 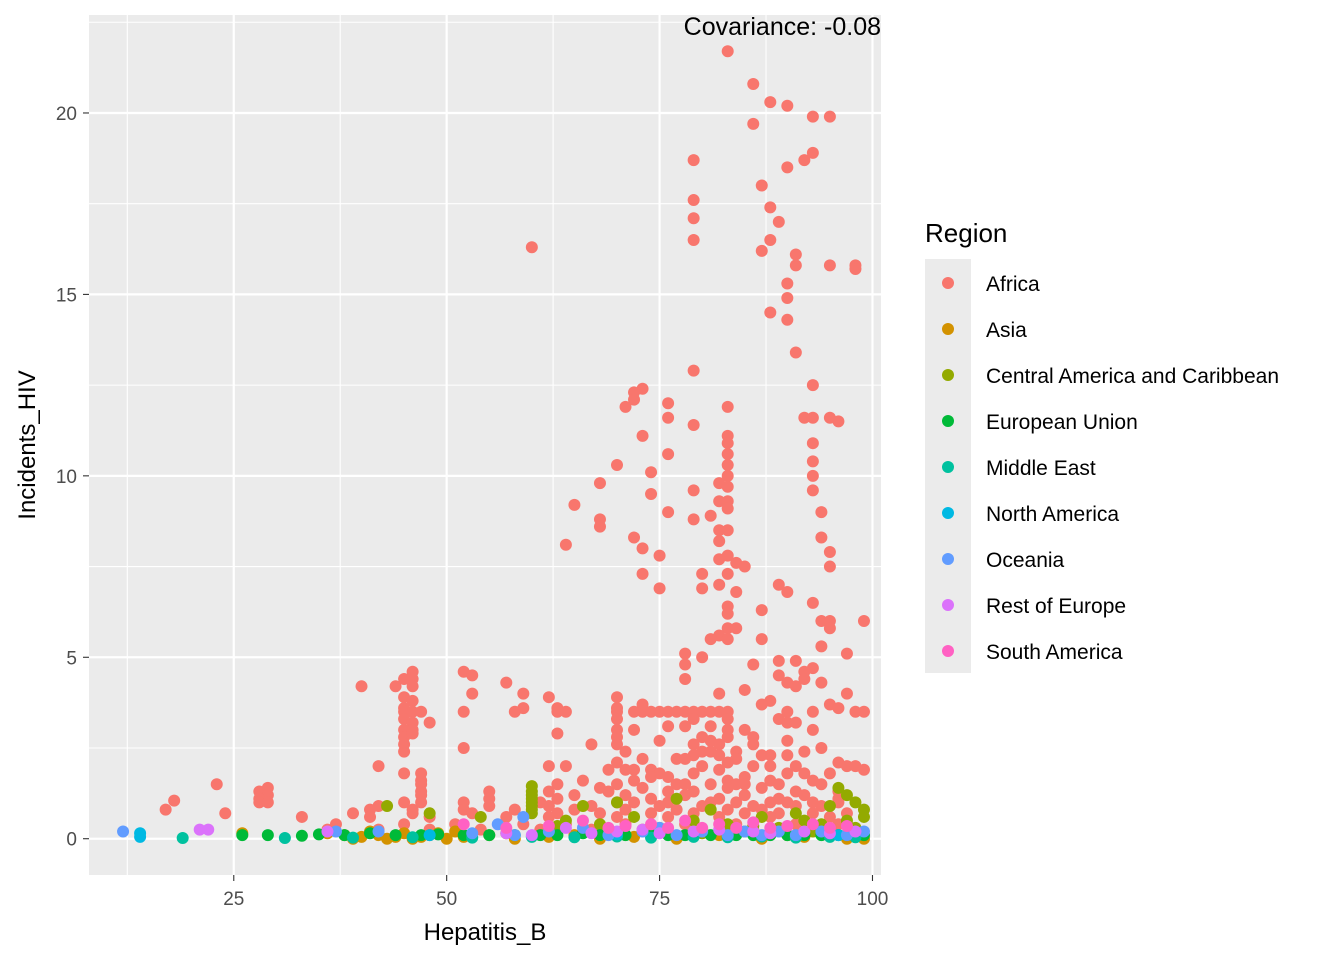 I want to click on y-tick-label: 0, so click(x=71, y=840).